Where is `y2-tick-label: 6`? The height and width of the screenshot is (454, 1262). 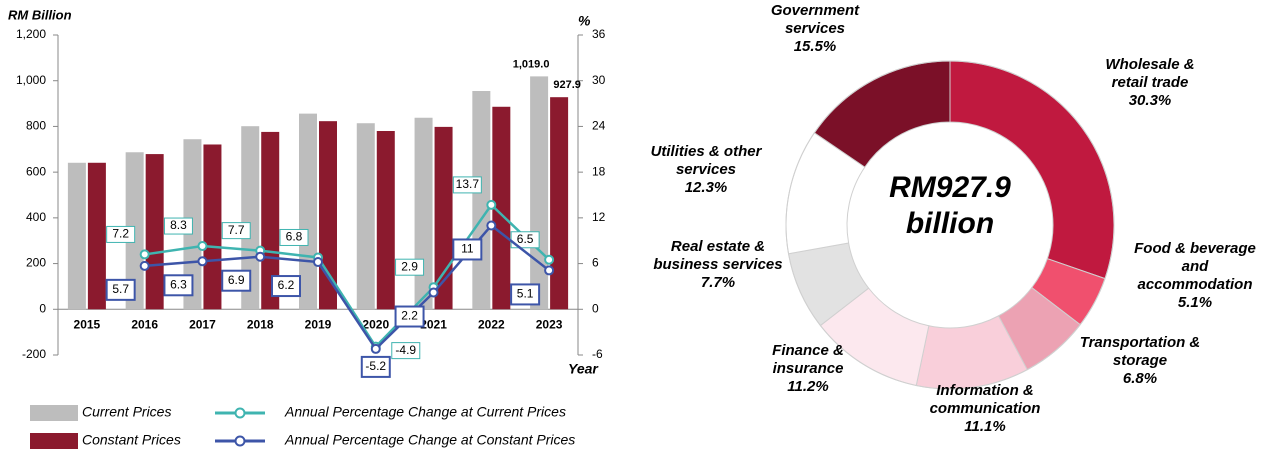 y2-tick-label: 6 is located at coordinates (595, 263).